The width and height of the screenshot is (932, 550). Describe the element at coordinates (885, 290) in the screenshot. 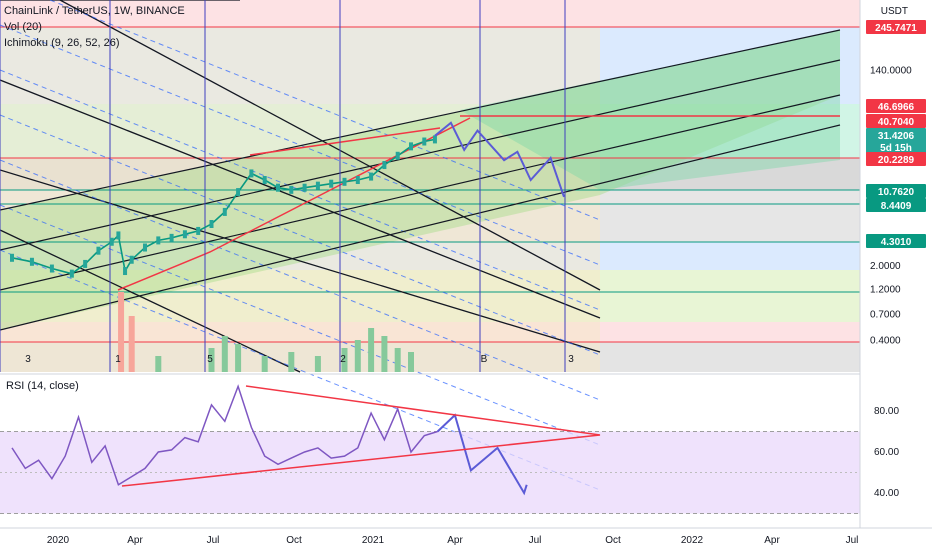

I see `price-tick: 1.2000` at that location.